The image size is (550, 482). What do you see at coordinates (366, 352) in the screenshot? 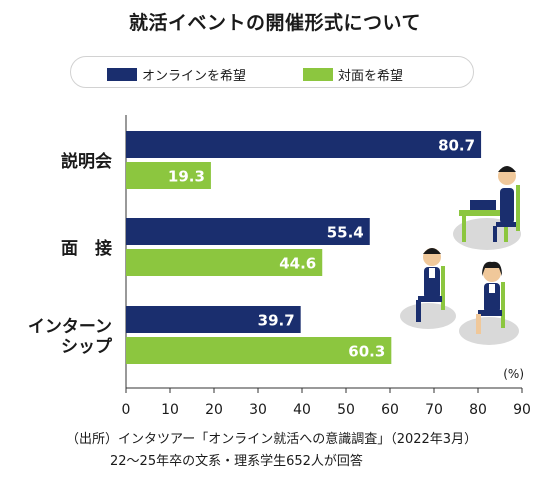
I see `data-label: 60.3` at bounding box center [366, 352].